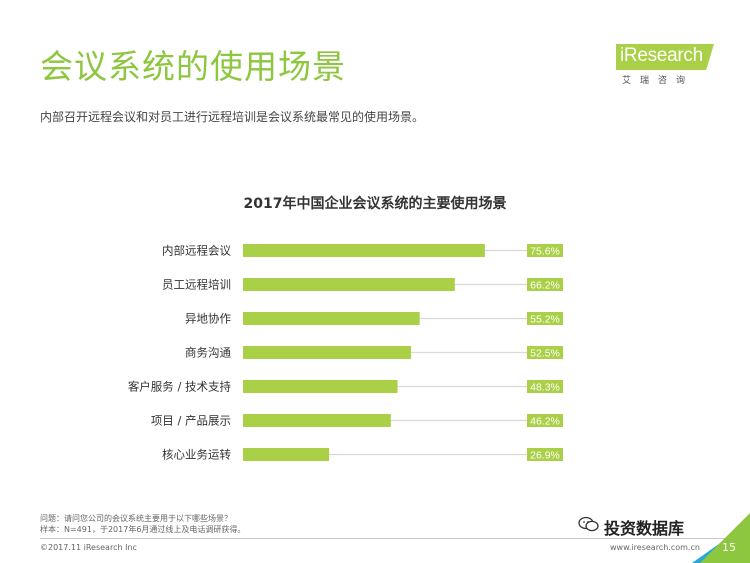  Describe the element at coordinates (208, 353) in the screenshot. I see `category-label: 商务沟通` at that location.